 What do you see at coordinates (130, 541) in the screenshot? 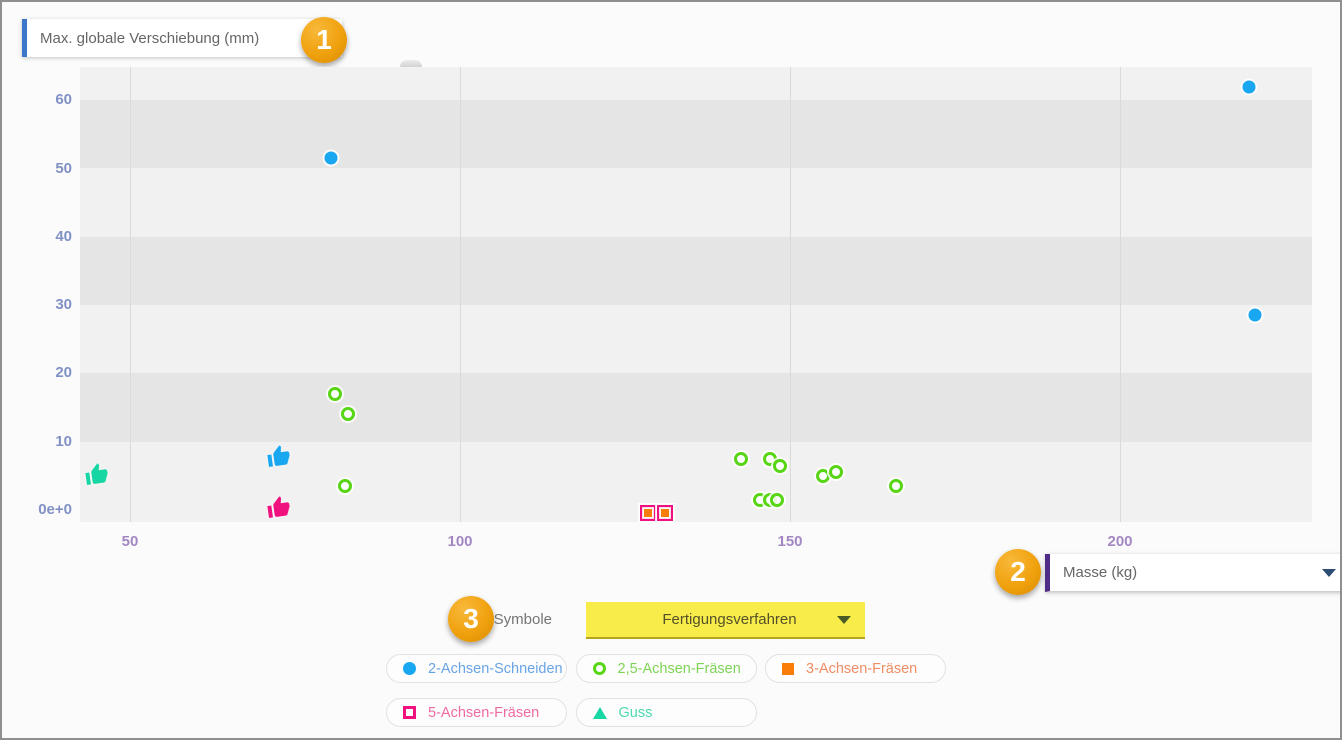
I see `x-tick-label: 50` at bounding box center [130, 541].